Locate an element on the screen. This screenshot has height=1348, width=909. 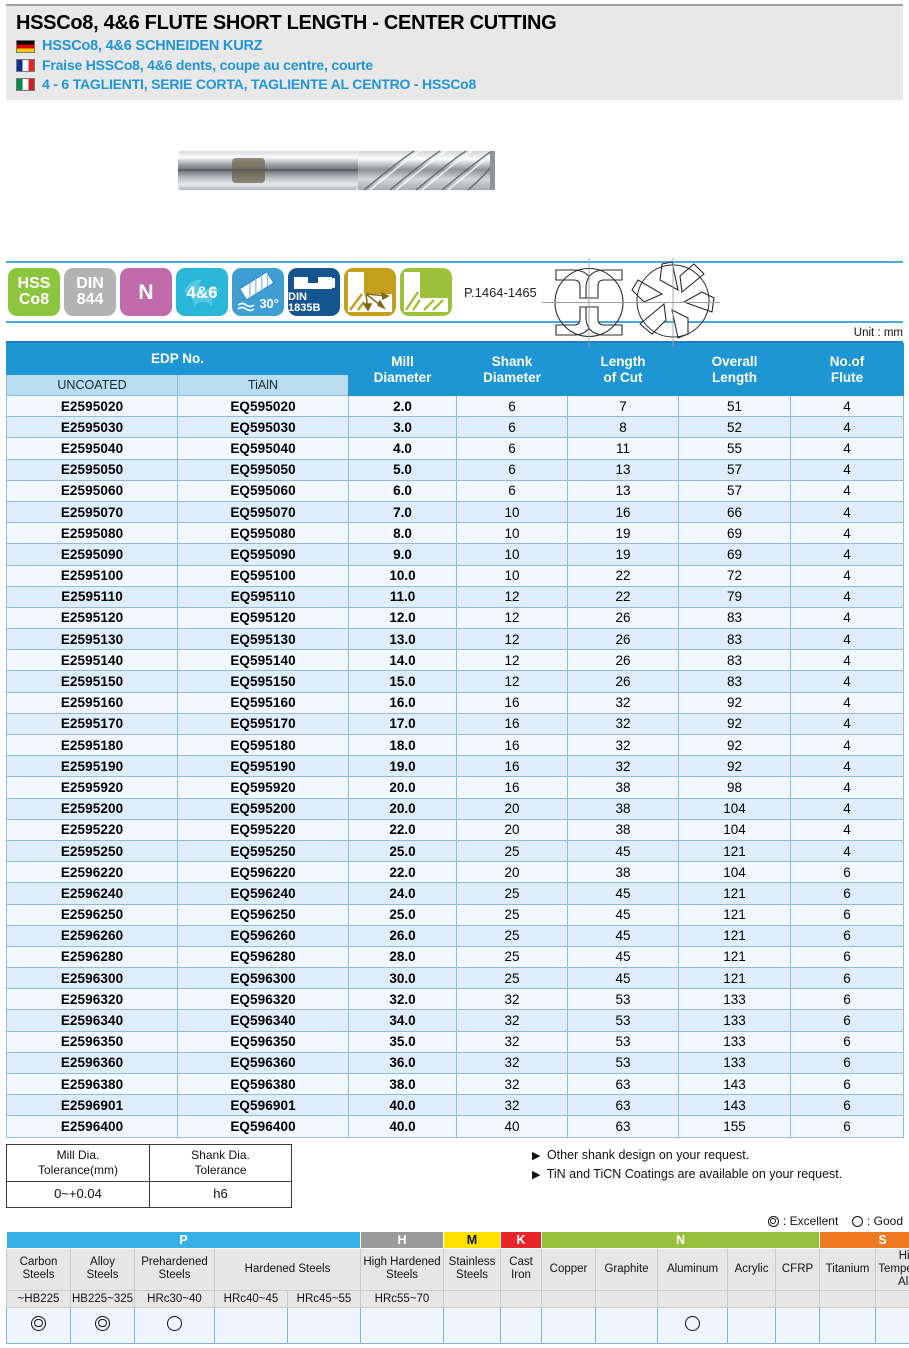
table-cell: 24.0 is located at coordinates (403, 893).